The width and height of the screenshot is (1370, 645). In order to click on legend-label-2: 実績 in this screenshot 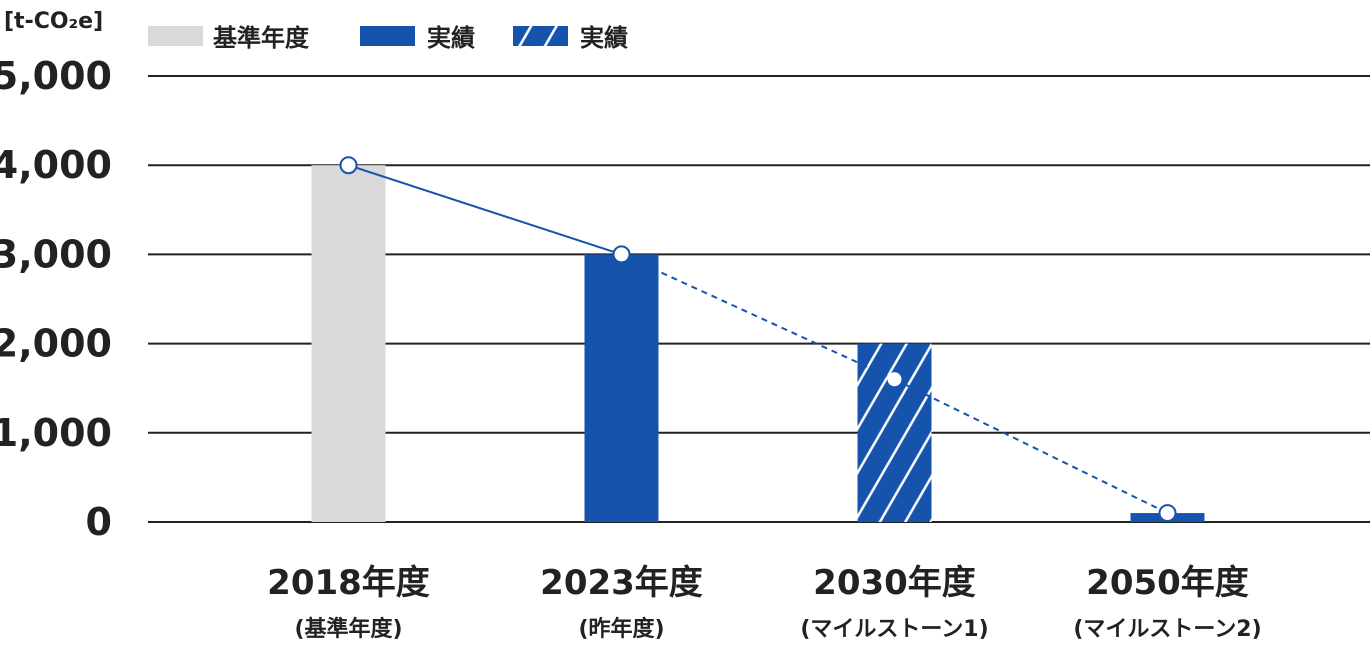, I will do `click(451, 38)`.